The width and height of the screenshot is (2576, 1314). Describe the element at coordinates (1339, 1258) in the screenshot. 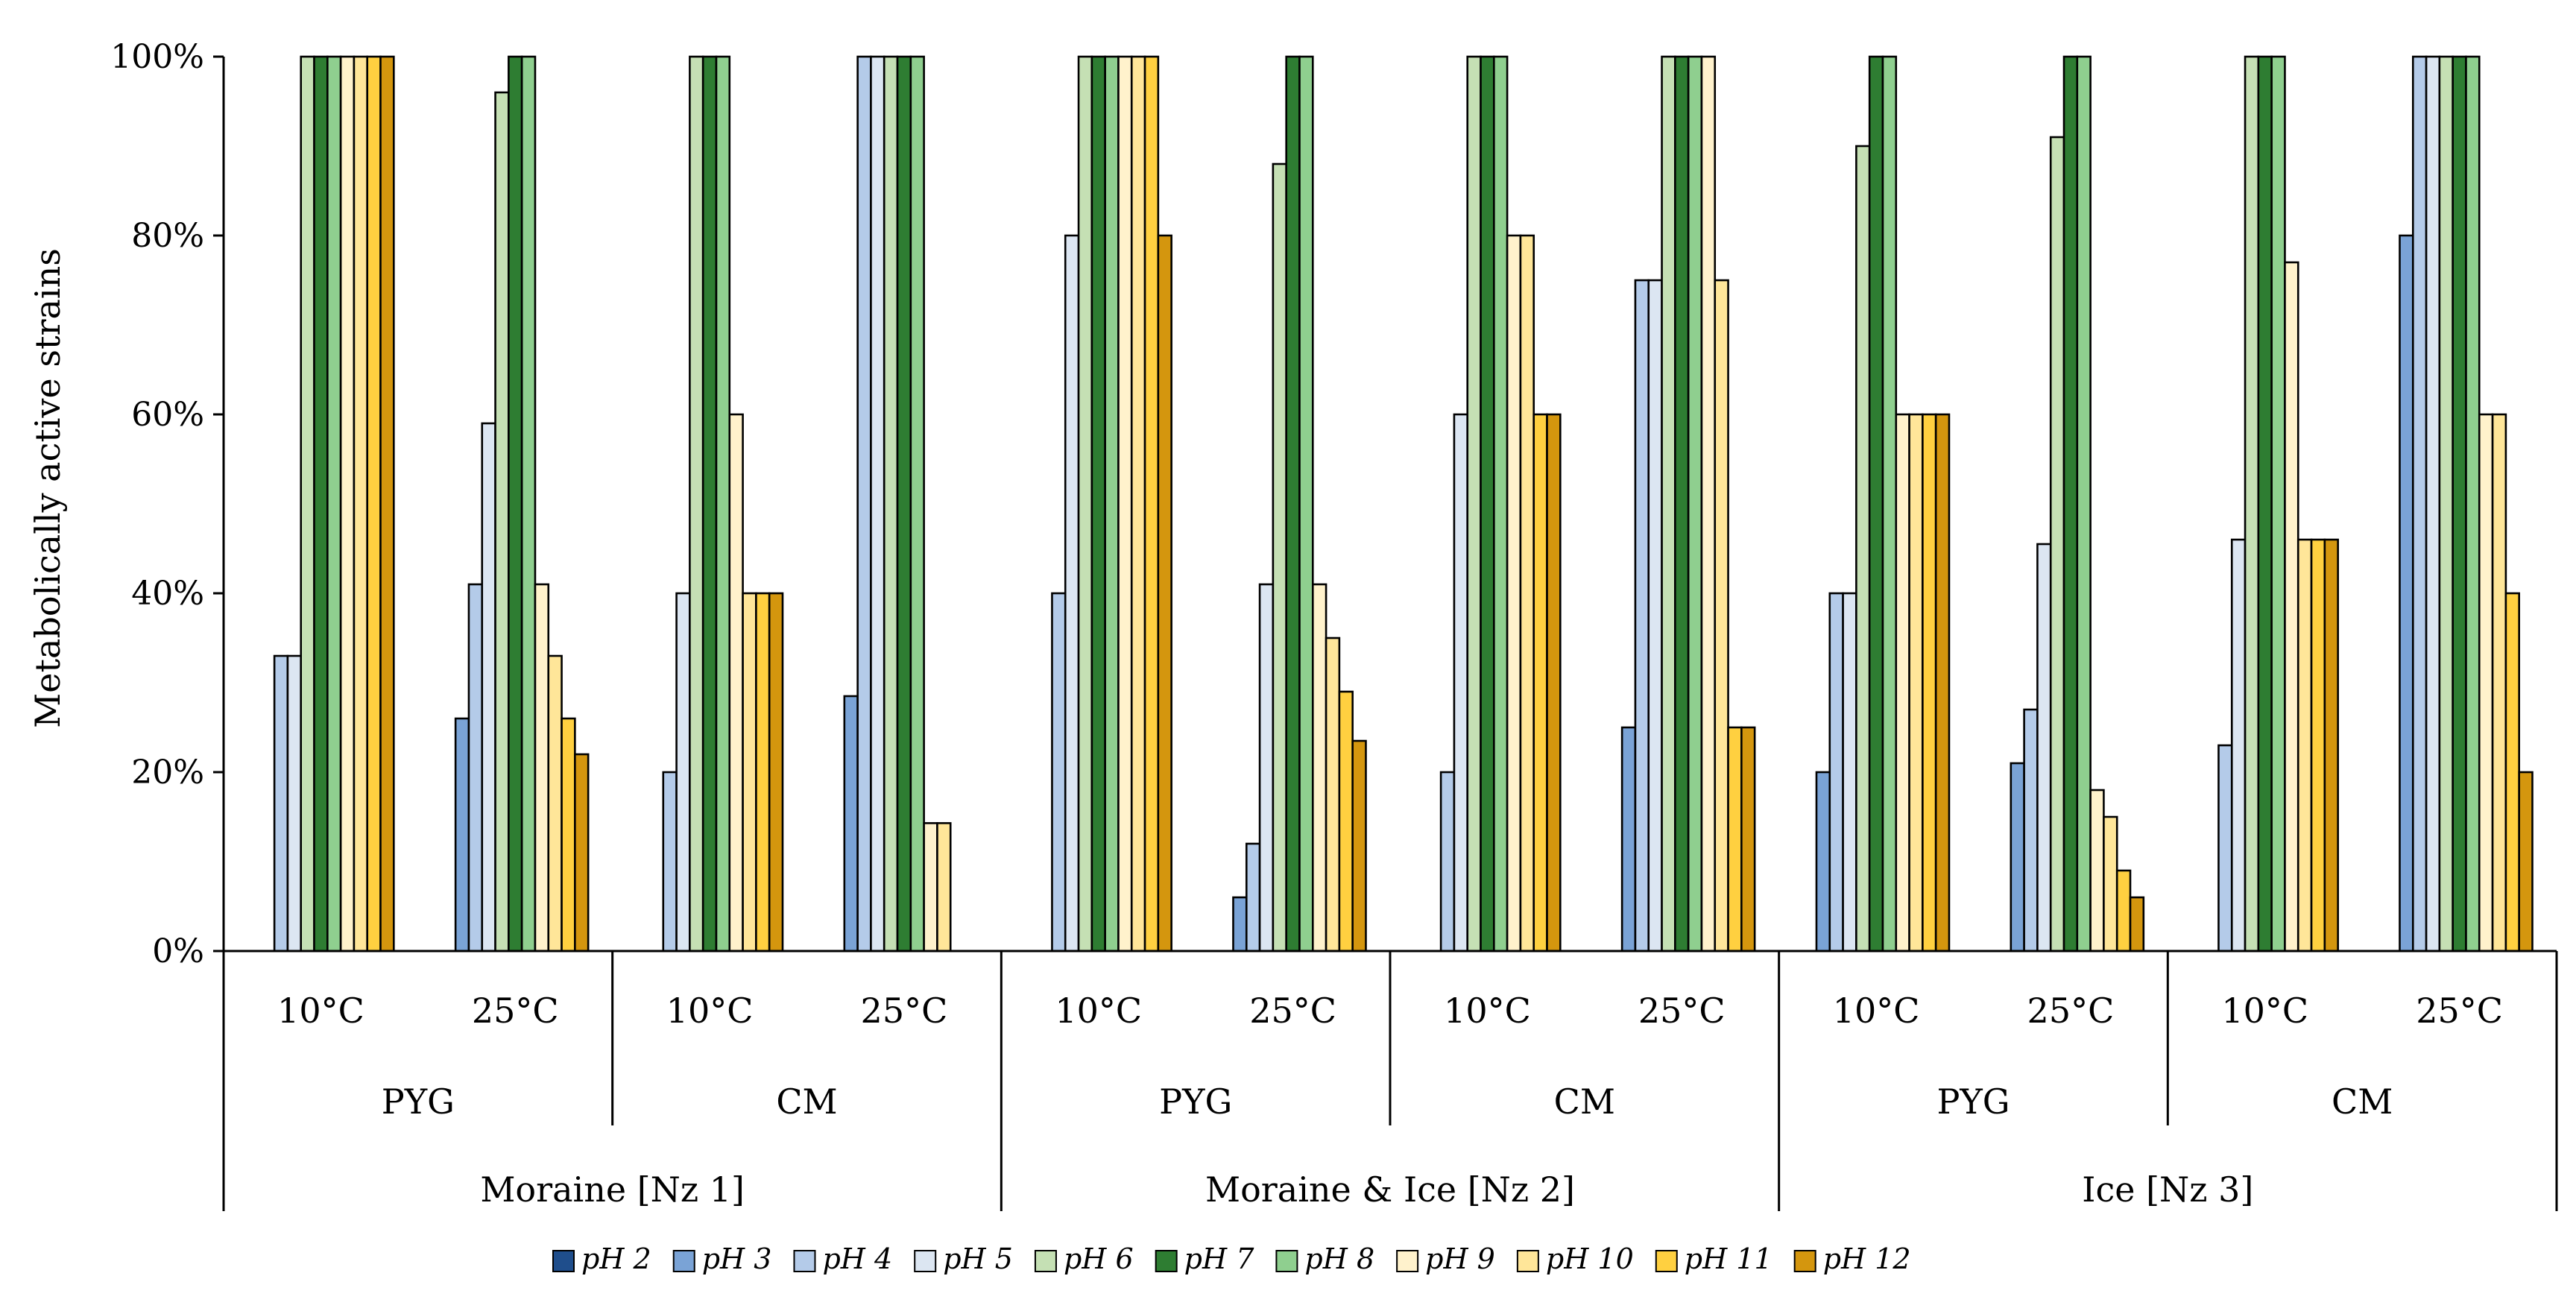

I see `legend-label: pH 8` at that location.